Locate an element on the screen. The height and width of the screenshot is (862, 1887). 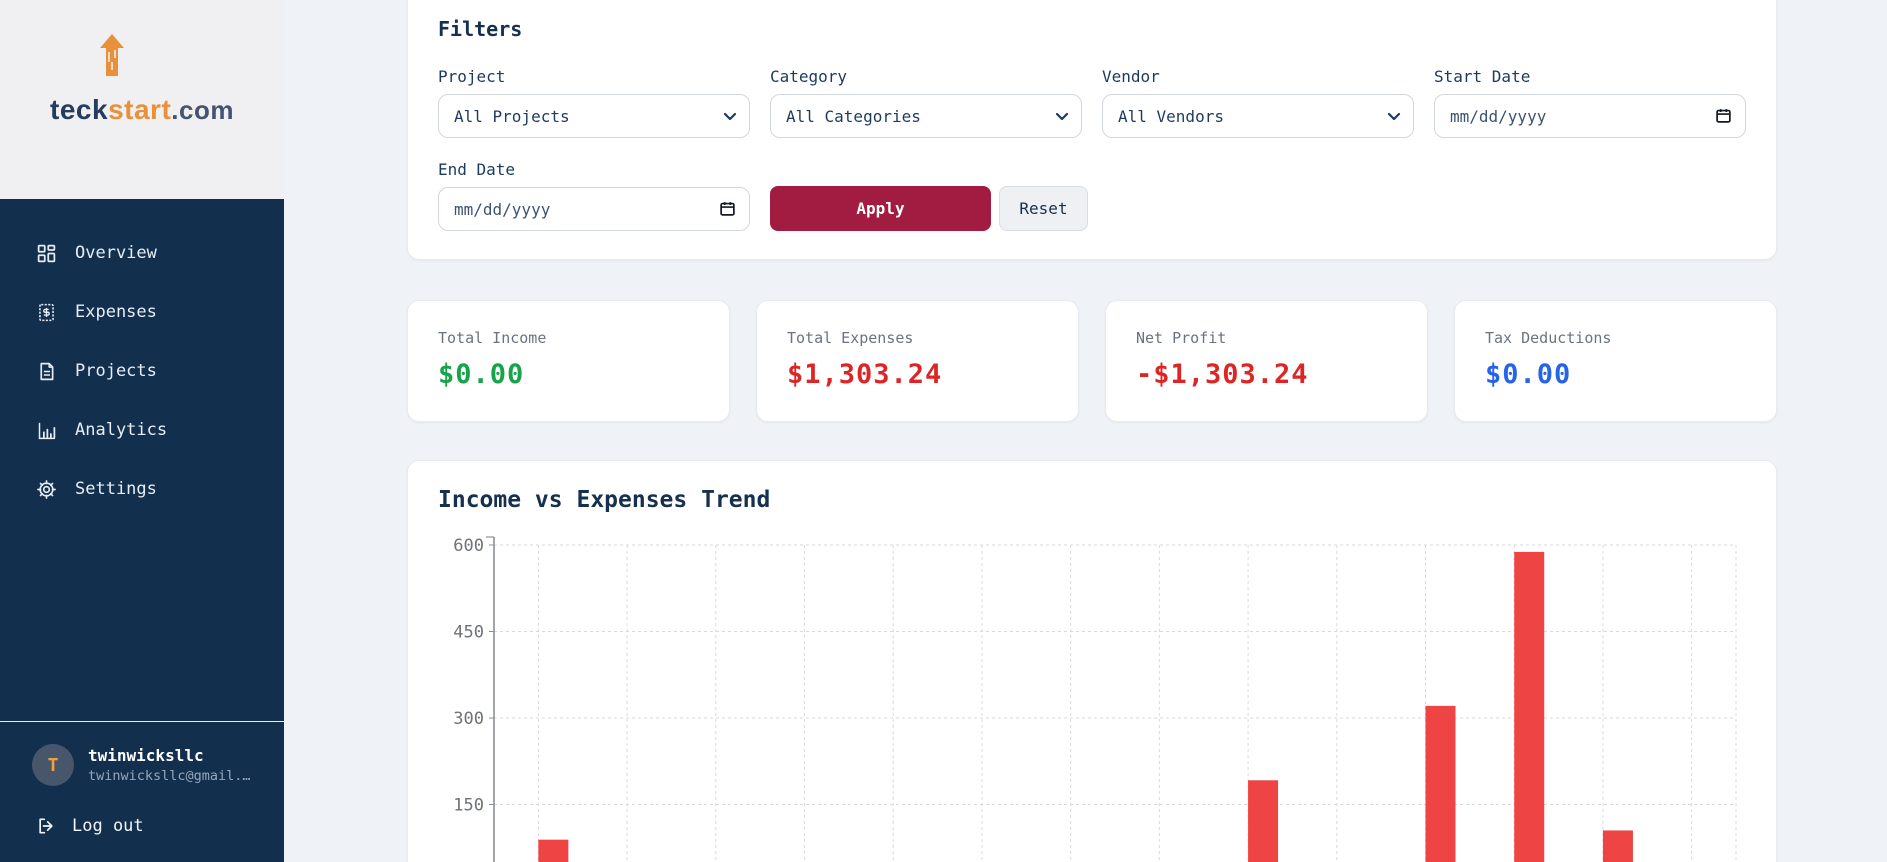
start-date-input is located at coordinates (1590, 116).